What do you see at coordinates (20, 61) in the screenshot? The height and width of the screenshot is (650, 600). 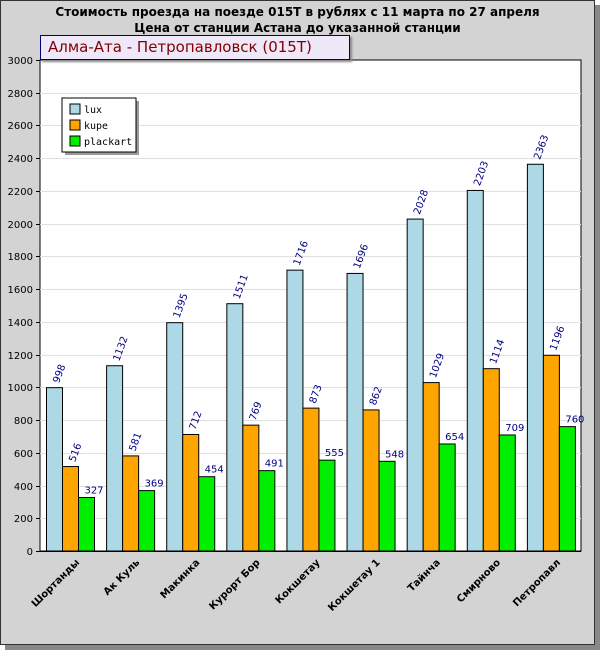 I see `y-tick-label: 3000` at bounding box center [20, 61].